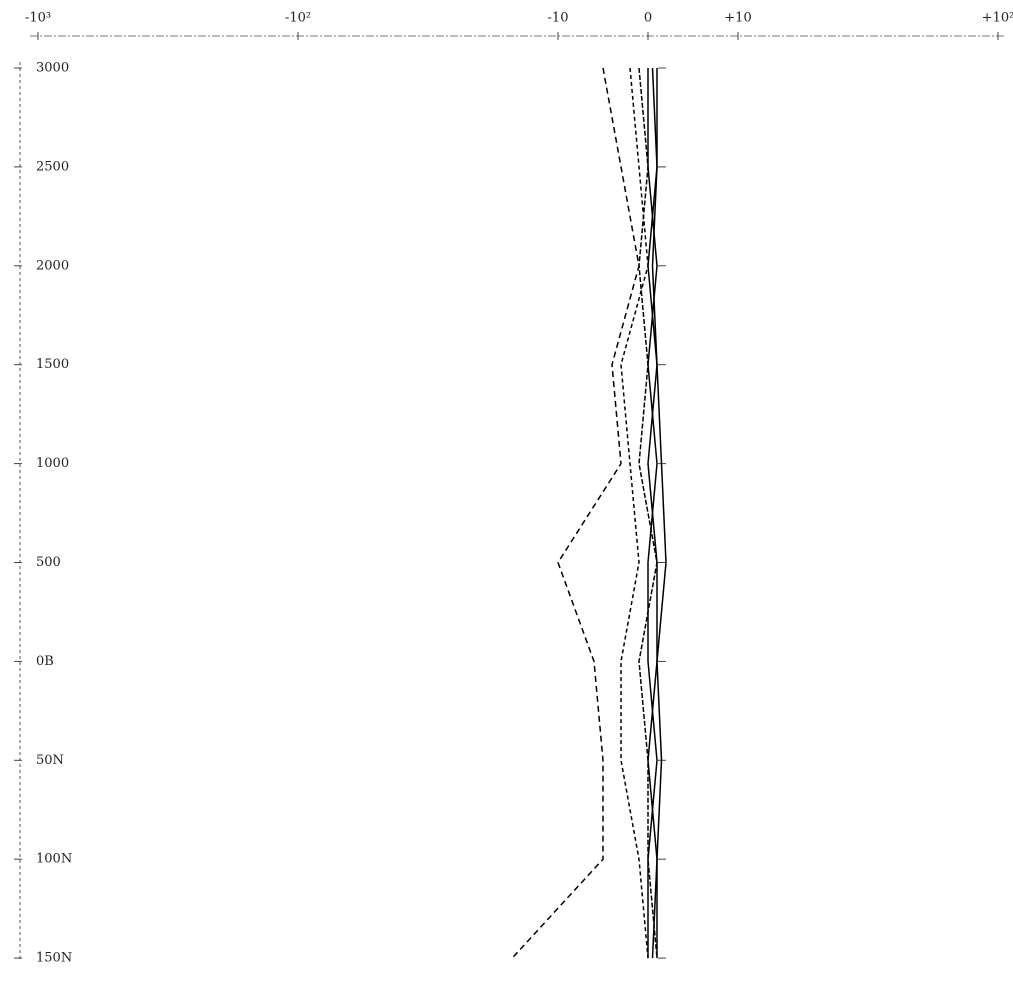  What do you see at coordinates (54, 859) in the screenshot?
I see `y-tick-label: 100N` at bounding box center [54, 859].